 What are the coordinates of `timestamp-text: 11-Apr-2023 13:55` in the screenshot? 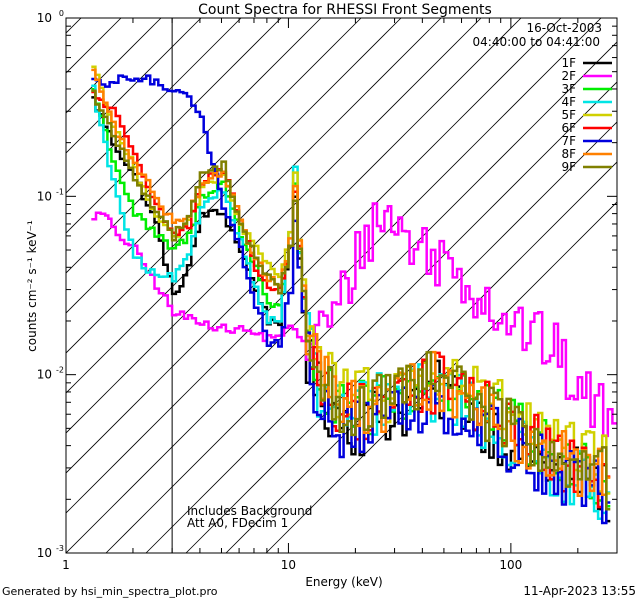 It's located at (579, 591).